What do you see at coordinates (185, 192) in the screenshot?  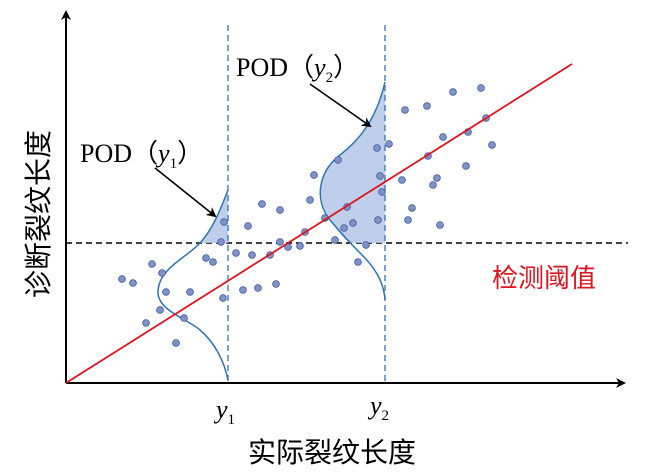 I see `pod-y1-arrow` at bounding box center [185, 192].